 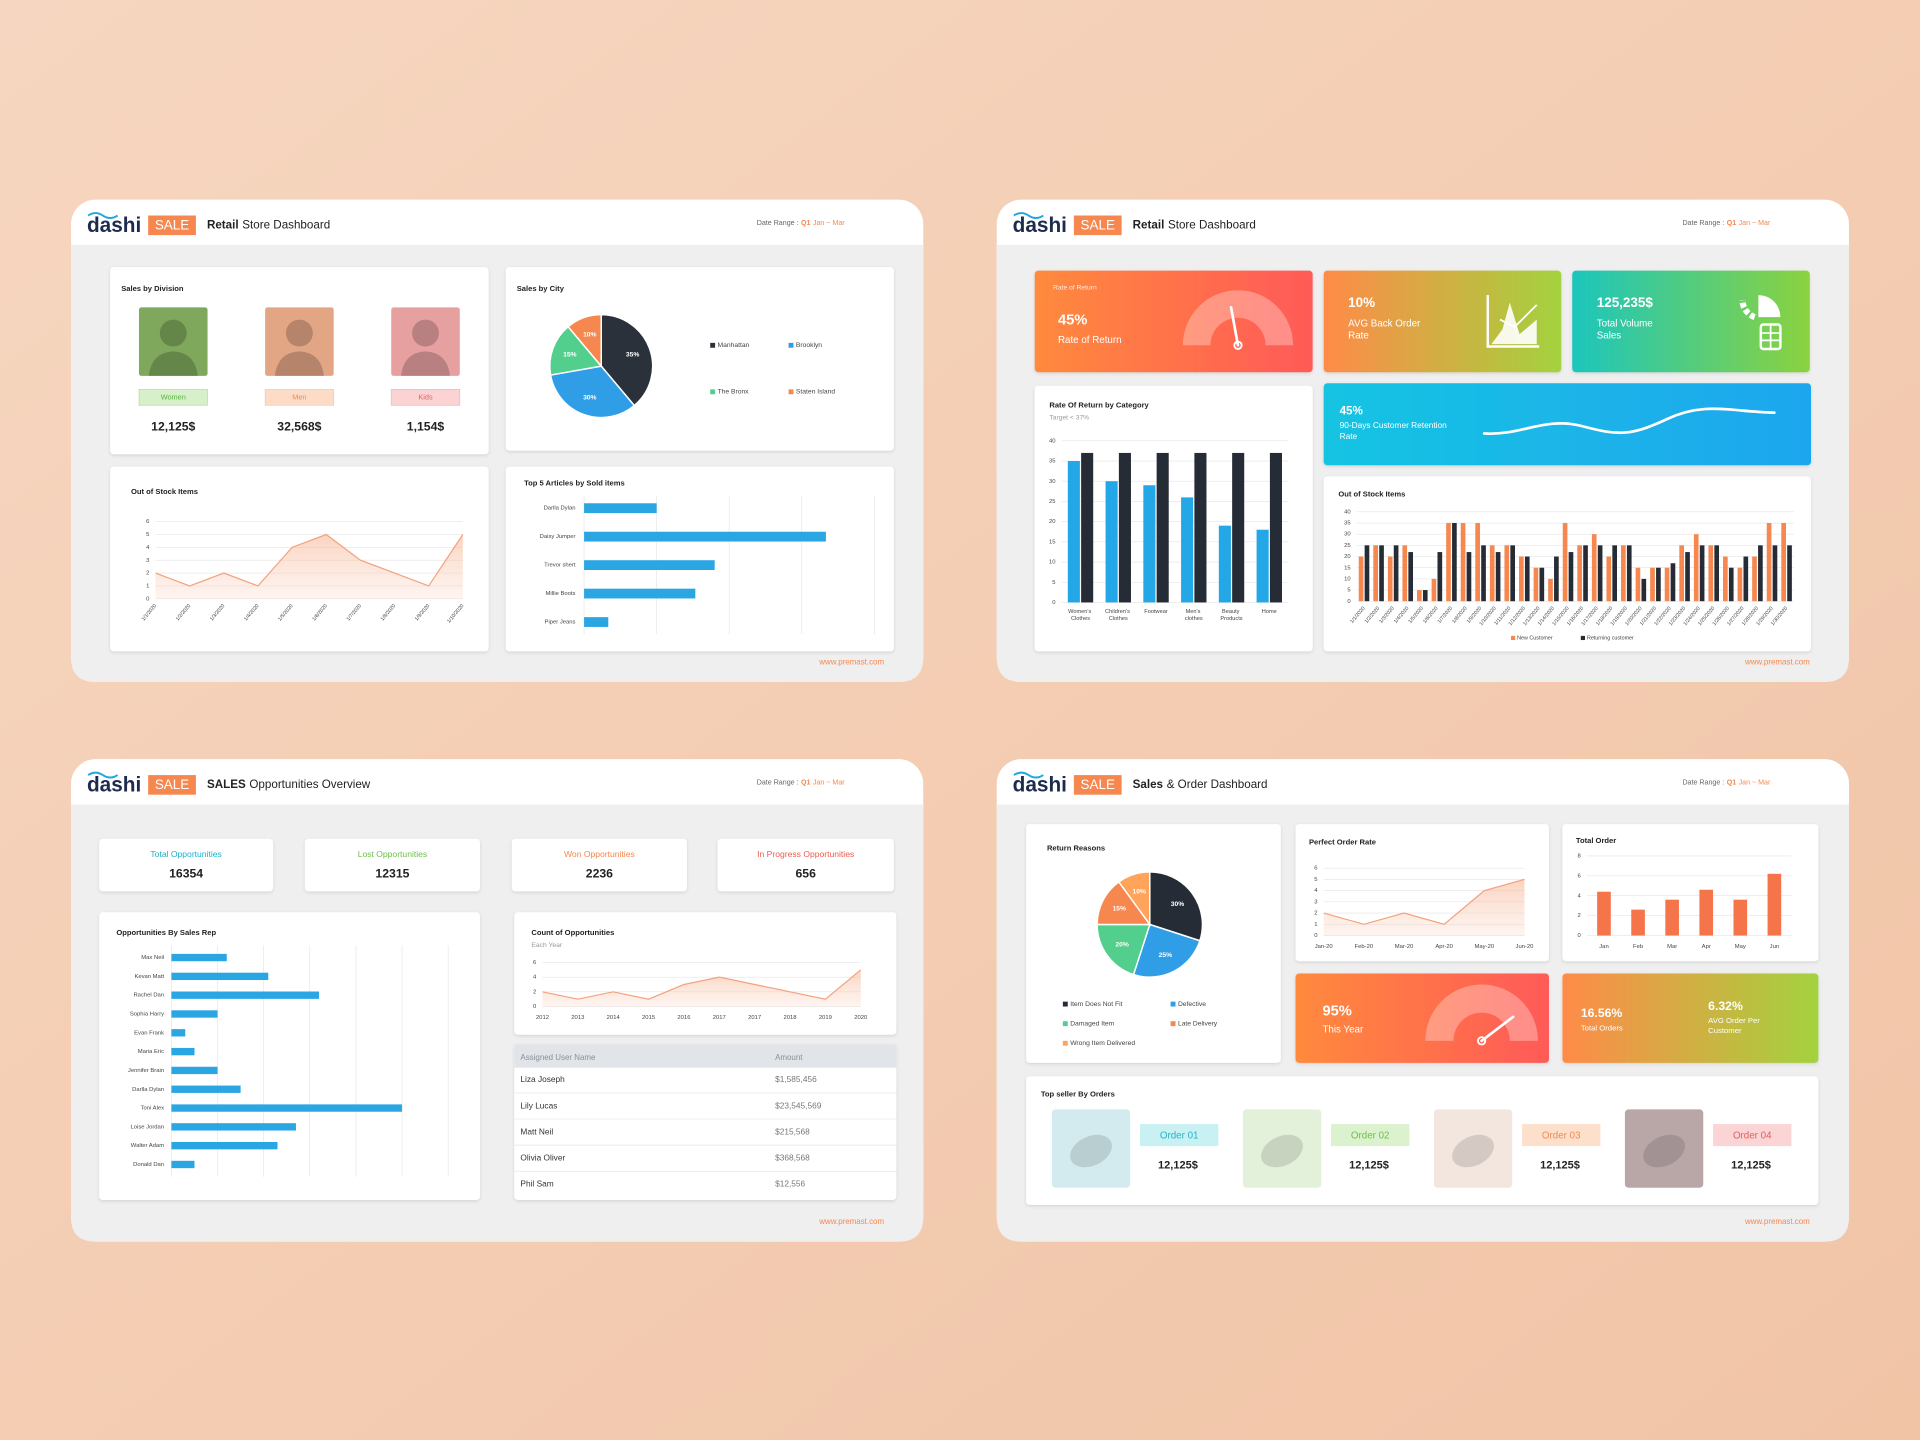 I want to click on slice-label: 20%, so click(x=1121, y=944).